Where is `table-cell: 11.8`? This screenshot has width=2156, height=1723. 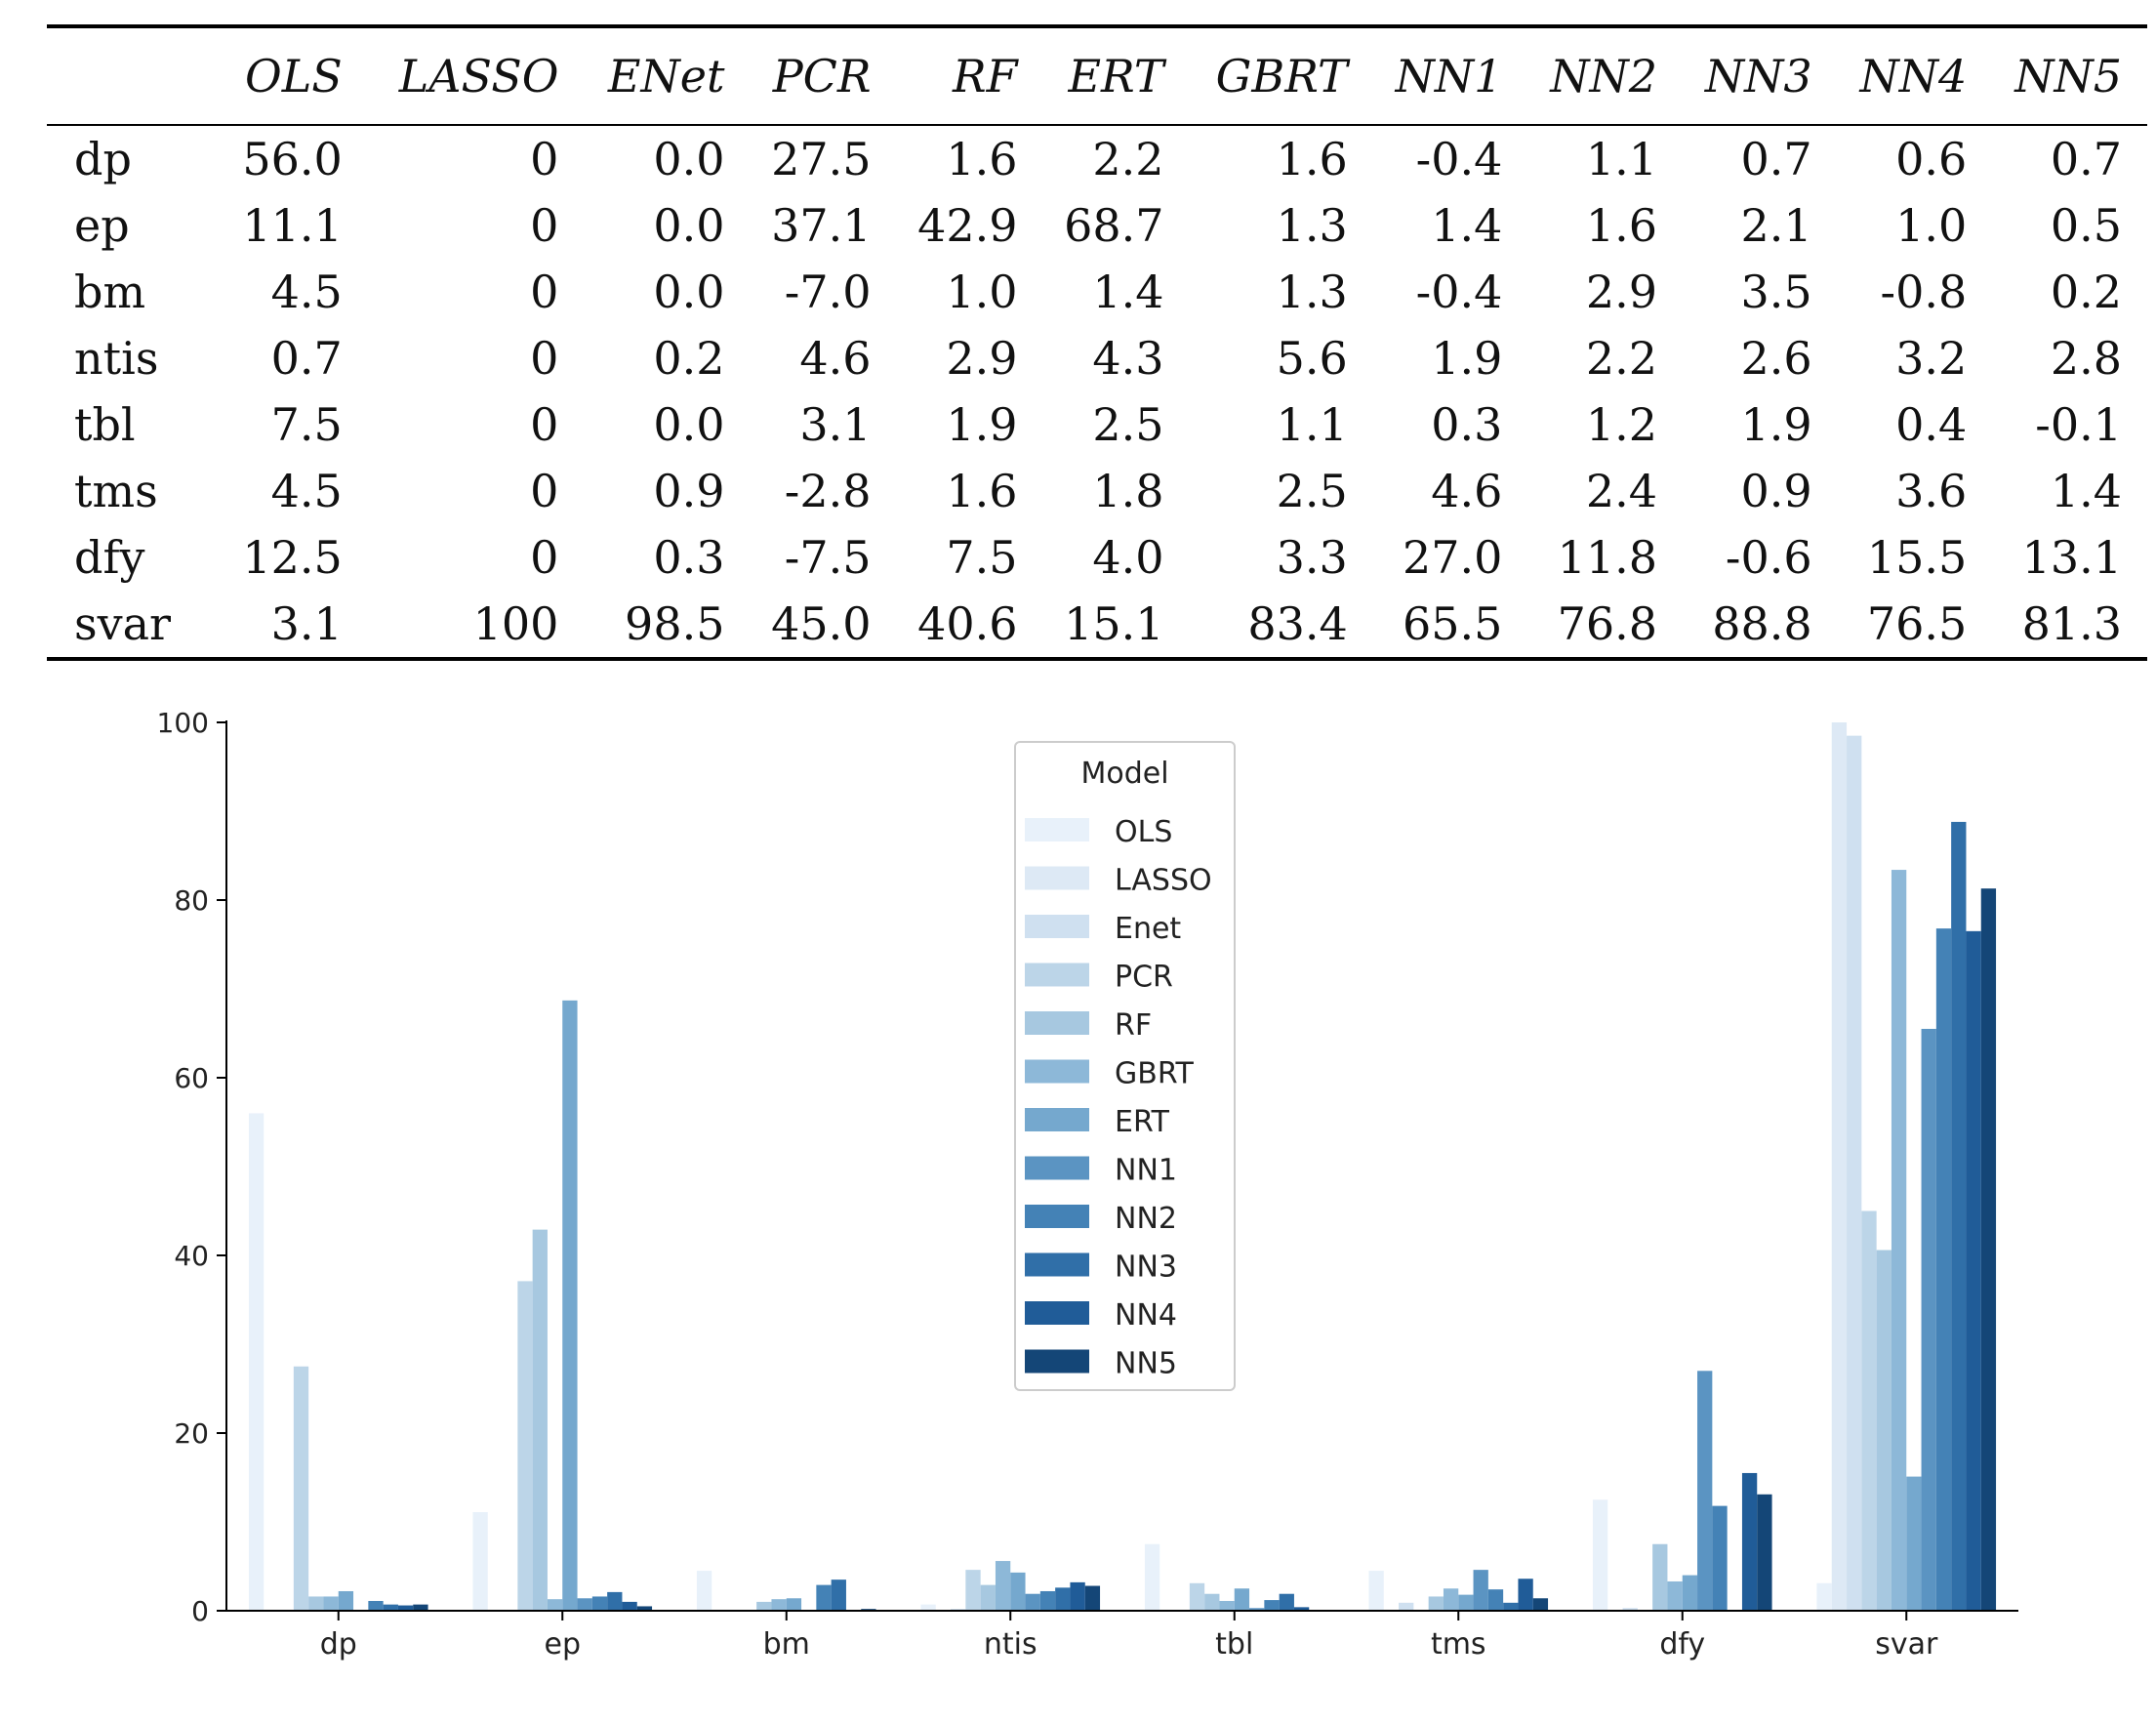 table-cell: 11.8 is located at coordinates (1607, 557).